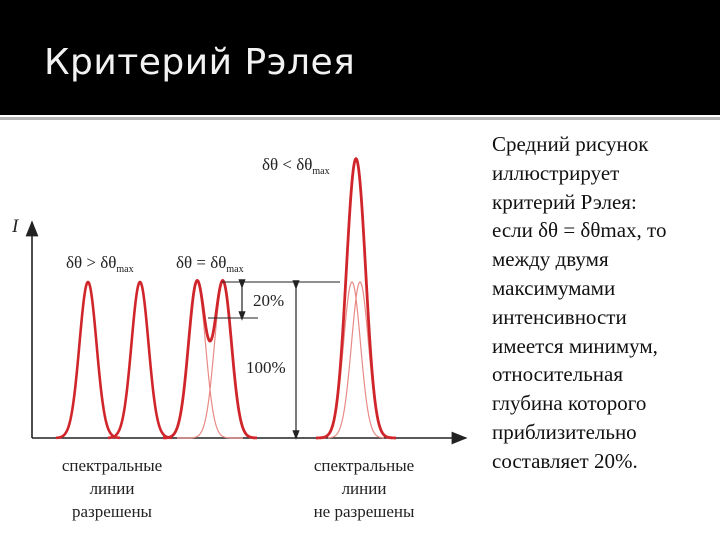 This screenshot has height=540, width=720. What do you see at coordinates (210, 264) in the screenshot?
I see `case-label-middle: δθ = δθmax` at bounding box center [210, 264].